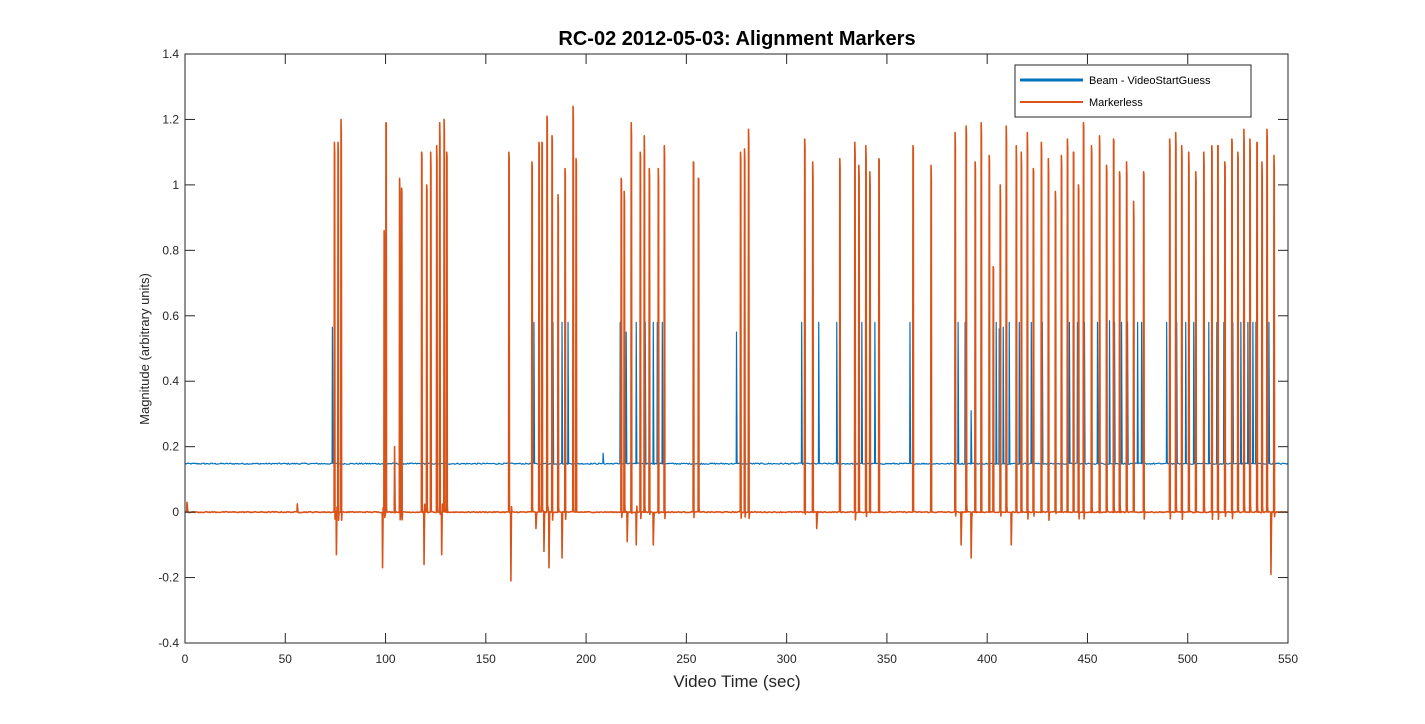 The image size is (1425, 724). What do you see at coordinates (1087, 659) in the screenshot?
I see `x-tick-label: 450` at bounding box center [1087, 659].